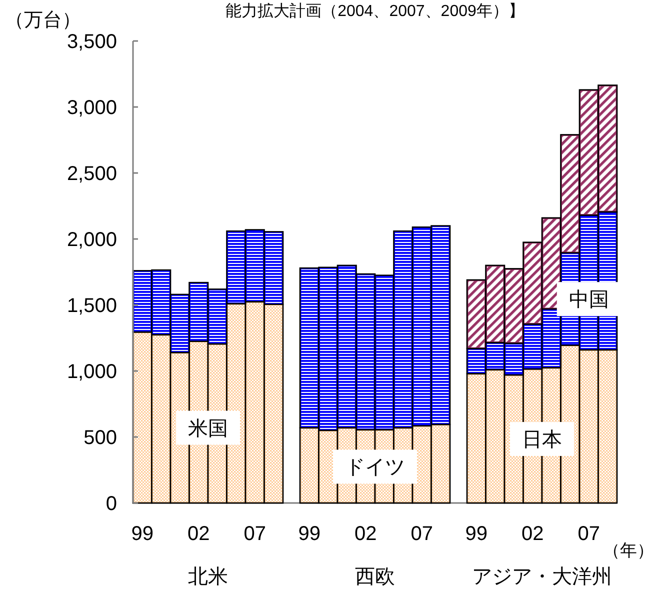 Image resolution: width=656 pixels, height=590 pixels. What do you see at coordinates (91, 108) in the screenshot?
I see `y-tick-label: 3,000` at bounding box center [91, 108].